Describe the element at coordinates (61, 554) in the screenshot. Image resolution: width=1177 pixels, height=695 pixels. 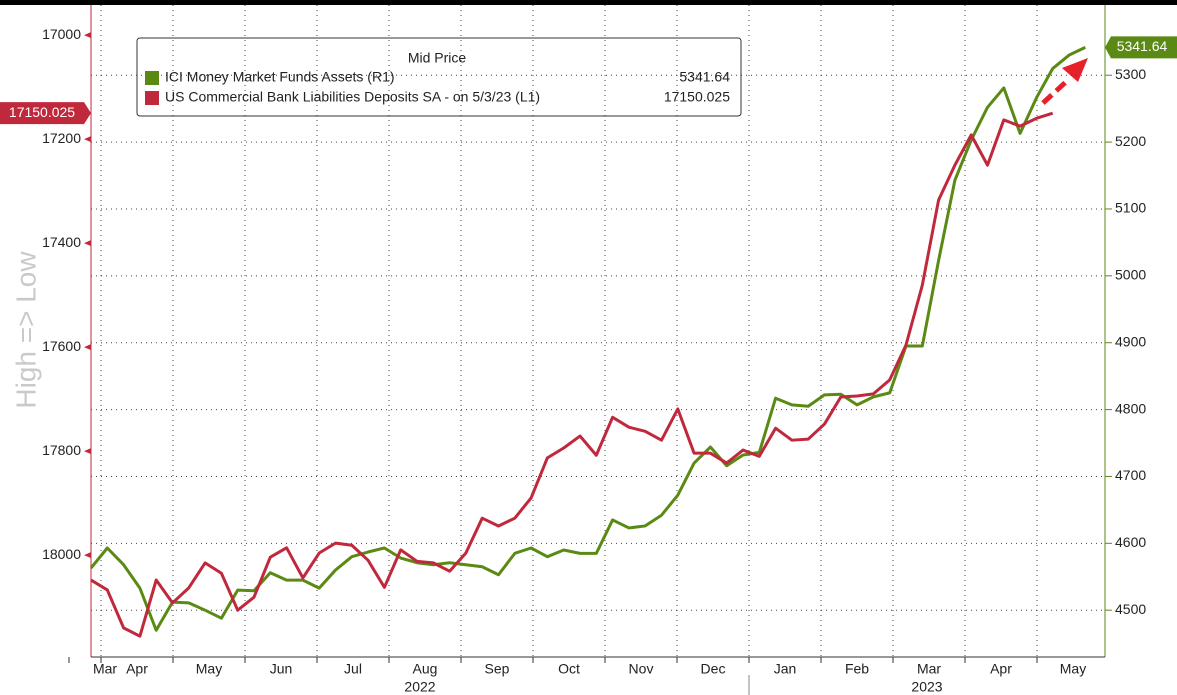
I see `y-tick-label: 18000` at that location.